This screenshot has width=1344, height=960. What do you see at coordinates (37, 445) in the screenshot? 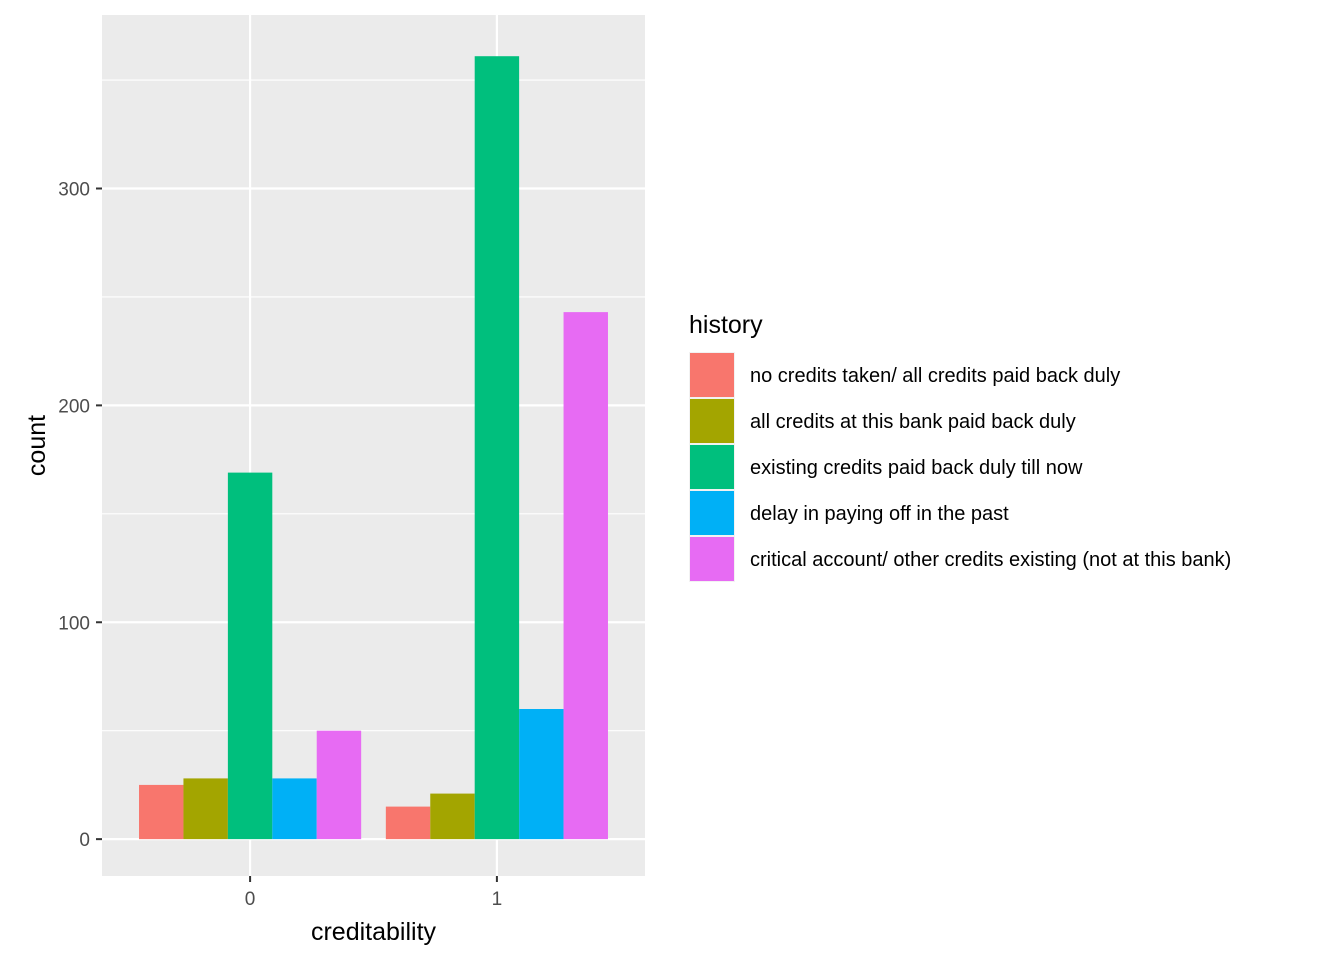
I see `y-axis-title: count` at bounding box center [37, 445].